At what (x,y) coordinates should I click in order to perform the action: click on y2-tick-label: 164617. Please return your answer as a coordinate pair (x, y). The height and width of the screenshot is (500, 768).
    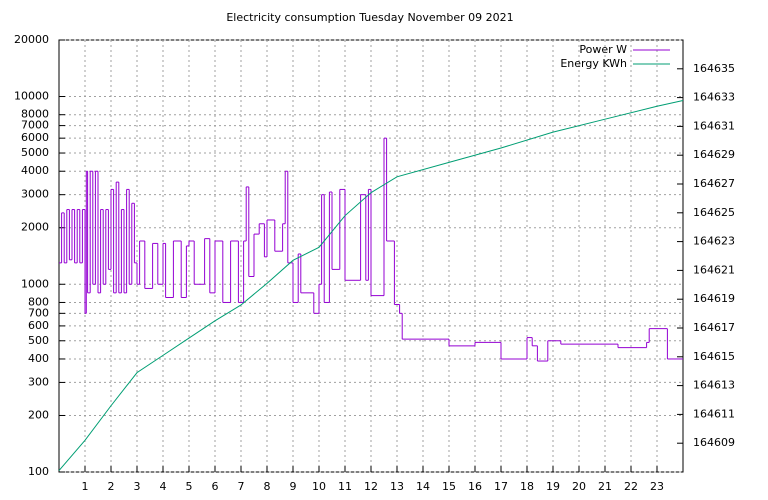
    Looking at the image, I should click on (714, 327).